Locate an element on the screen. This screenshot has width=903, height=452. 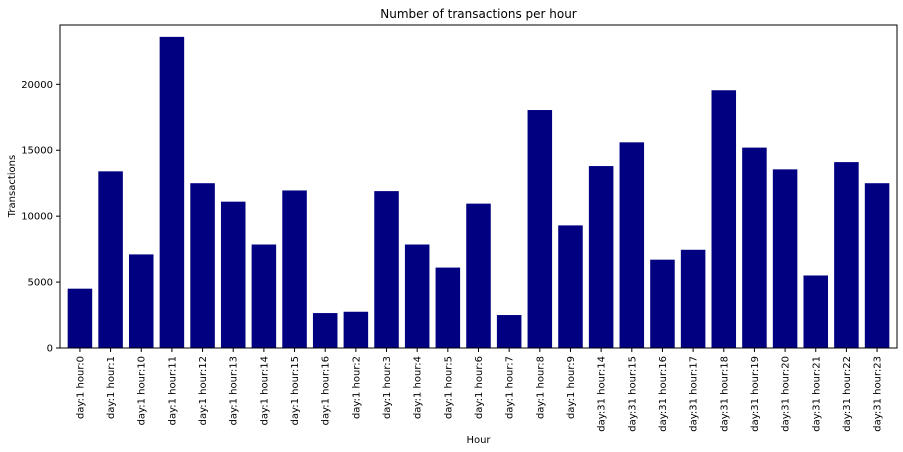
x-tick-label: day:1 hour:13 is located at coordinates (234, 390).